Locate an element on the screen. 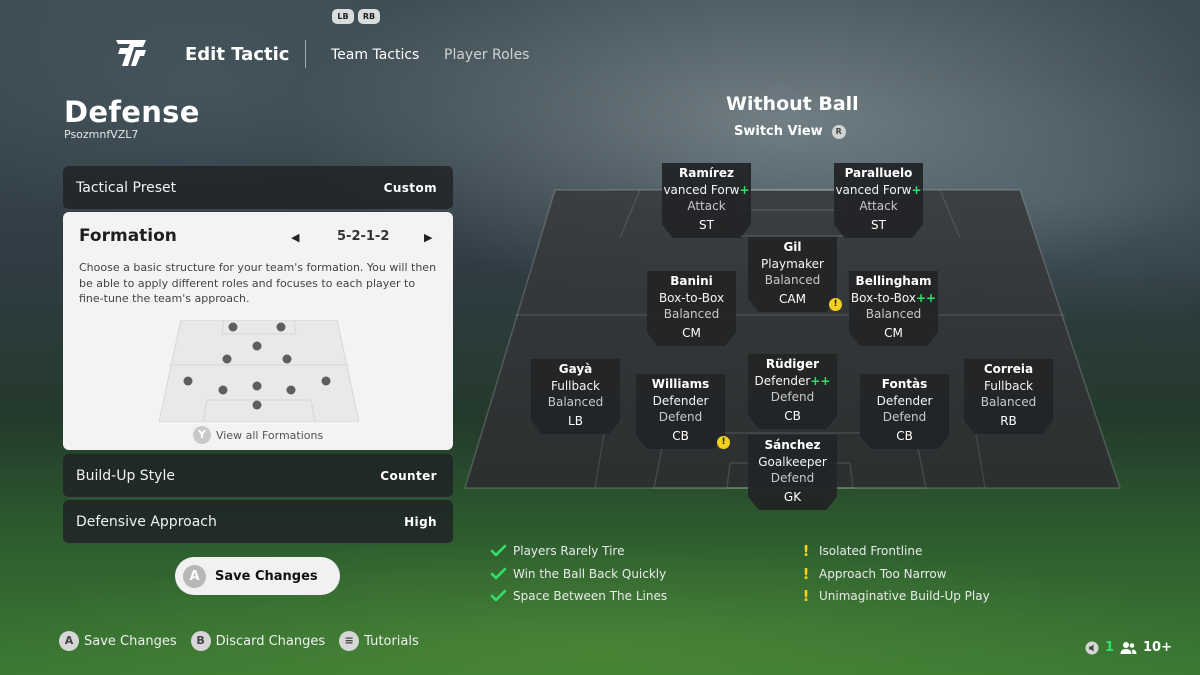  strength-item: Win the Ball Back Quickly is located at coordinates (578, 574).